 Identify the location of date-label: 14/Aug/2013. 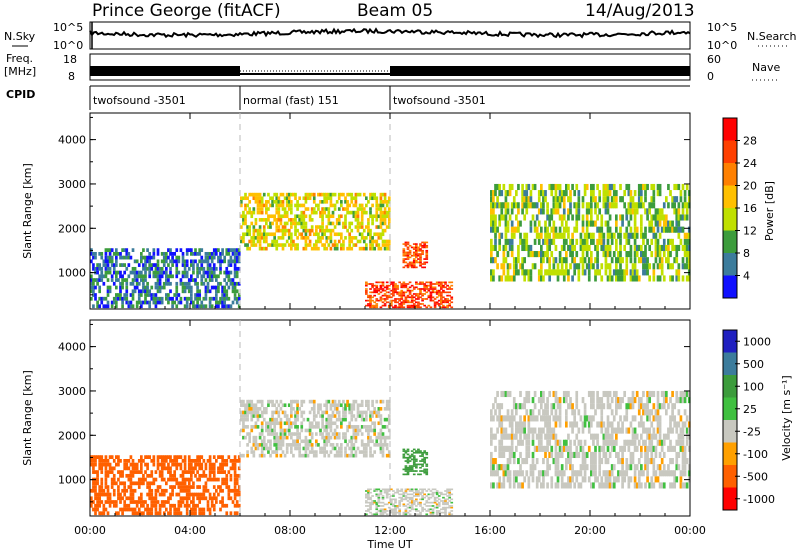
(640, 11).